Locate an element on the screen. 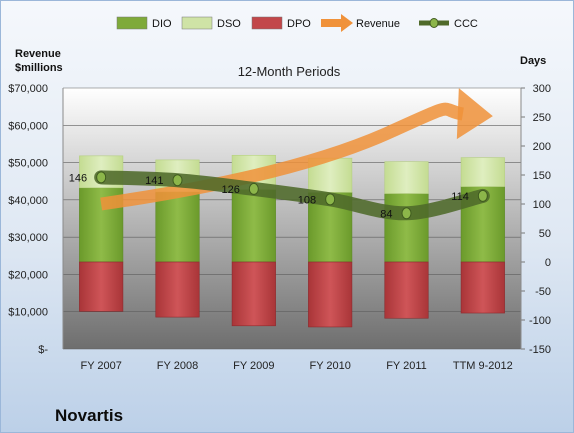 This screenshot has height=433, width=574. legend-swatch-dpo is located at coordinates (267, 23).